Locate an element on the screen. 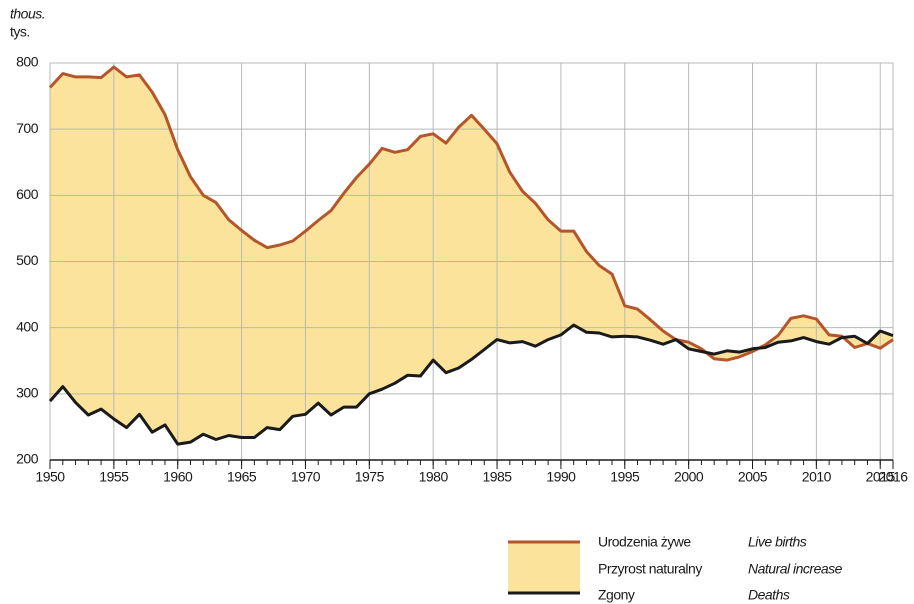 This screenshot has height=604, width=914. x-tick-label: 2015 is located at coordinates (881, 477).